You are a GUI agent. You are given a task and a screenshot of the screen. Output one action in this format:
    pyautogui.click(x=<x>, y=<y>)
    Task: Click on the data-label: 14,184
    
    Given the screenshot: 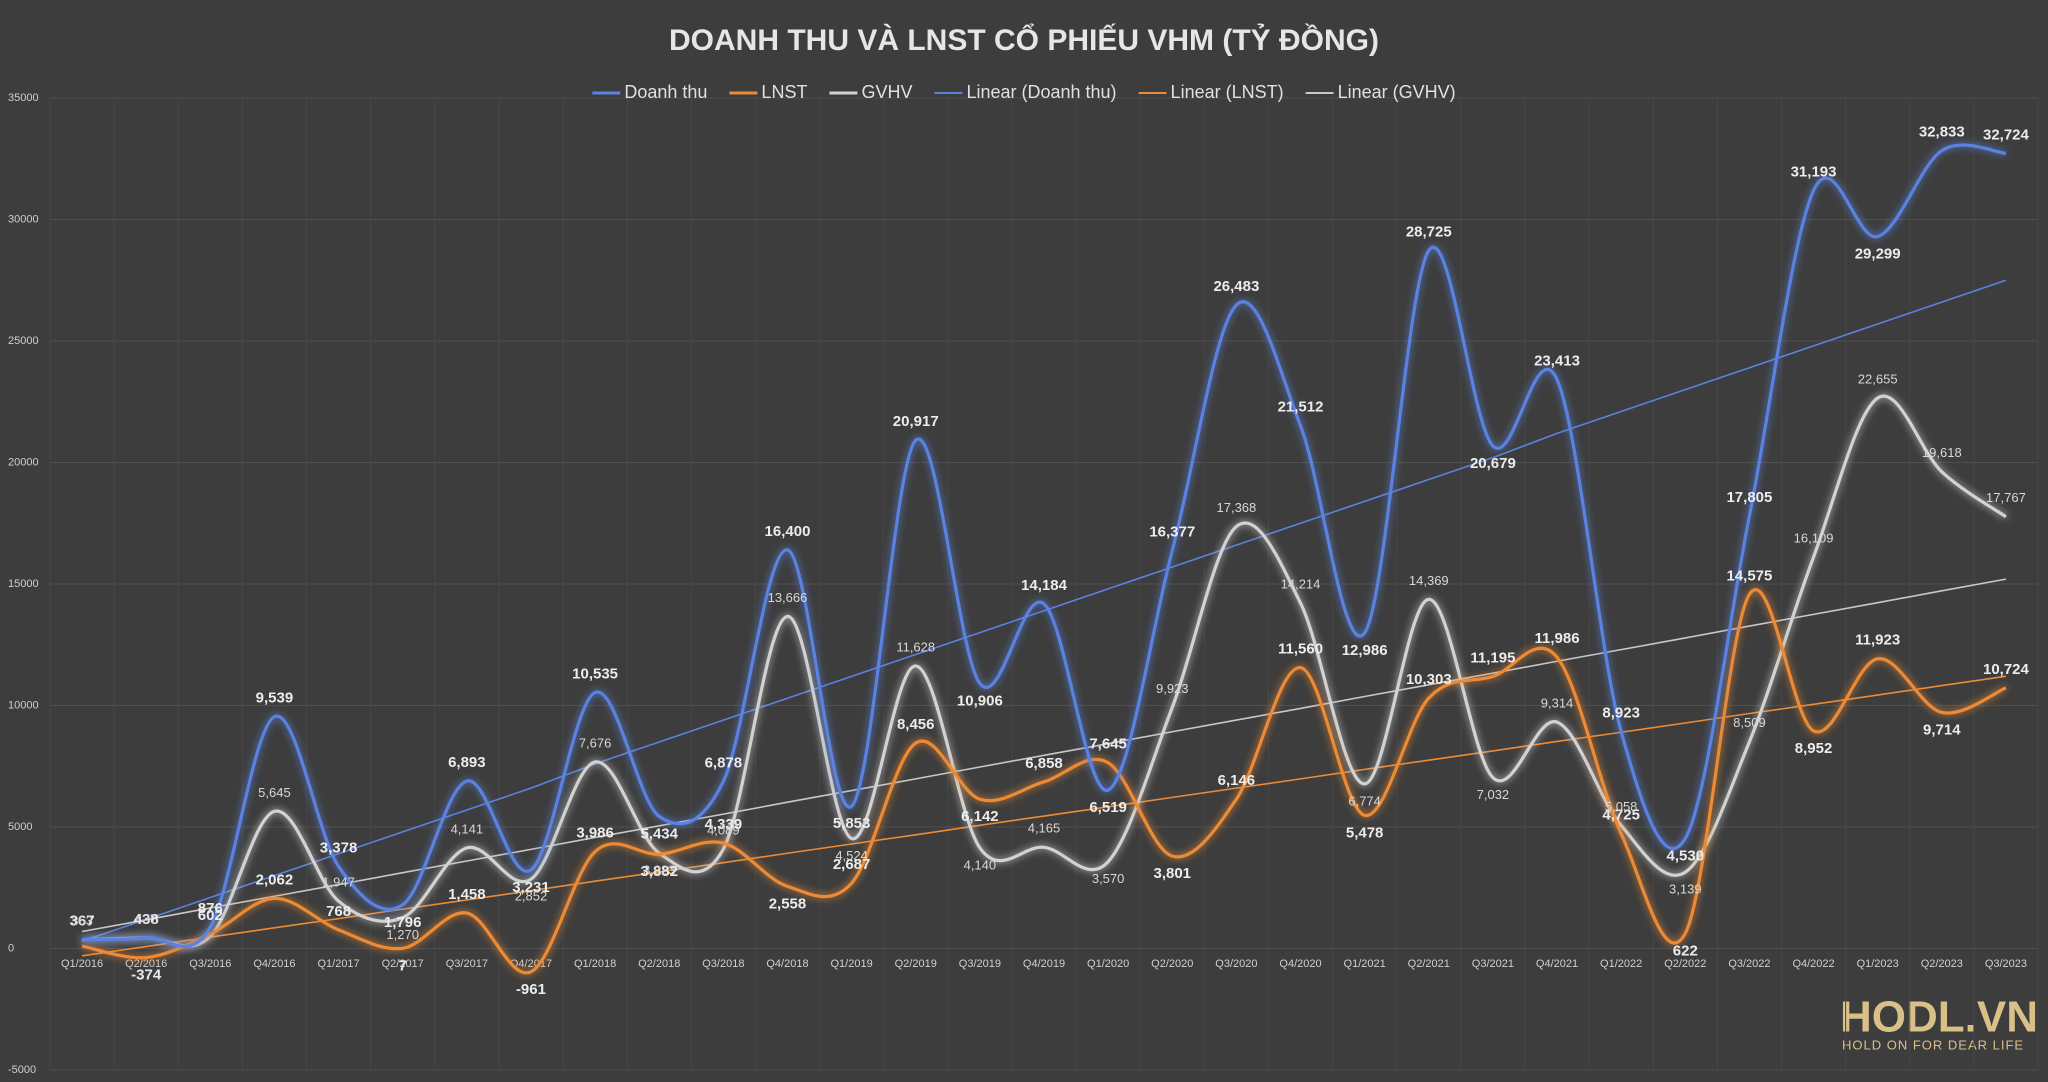 What is the action you would take?
    pyautogui.click(x=1044, y=585)
    